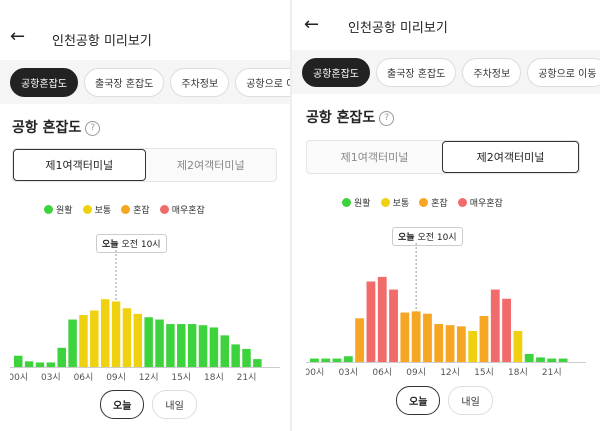  What do you see at coordinates (135, 209) in the screenshot?
I see `legend-item-crowded: 혼잡` at bounding box center [135, 209].